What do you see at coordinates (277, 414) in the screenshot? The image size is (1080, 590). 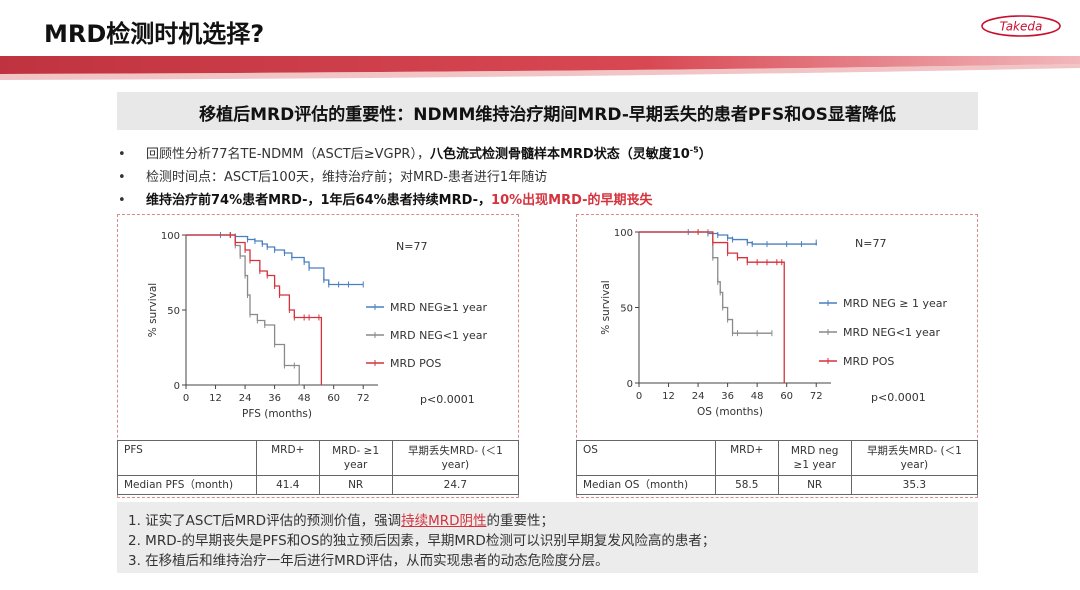 I see `x-axis-label: PFS (months)` at bounding box center [277, 414].